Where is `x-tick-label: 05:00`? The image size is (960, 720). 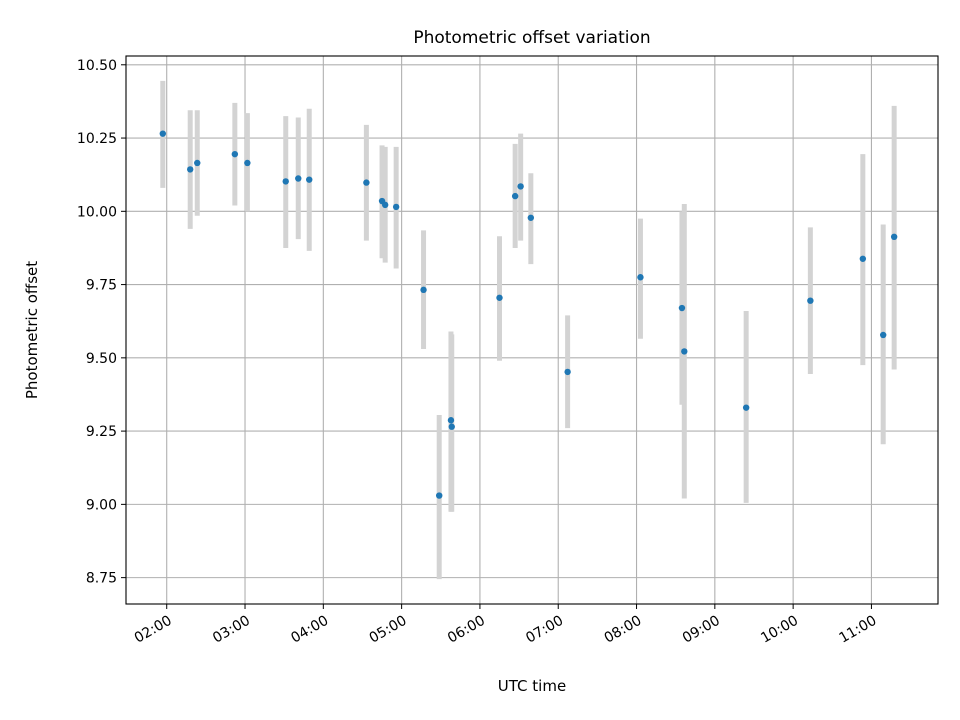 x-tick-label: 05:00 is located at coordinates (388, 630).